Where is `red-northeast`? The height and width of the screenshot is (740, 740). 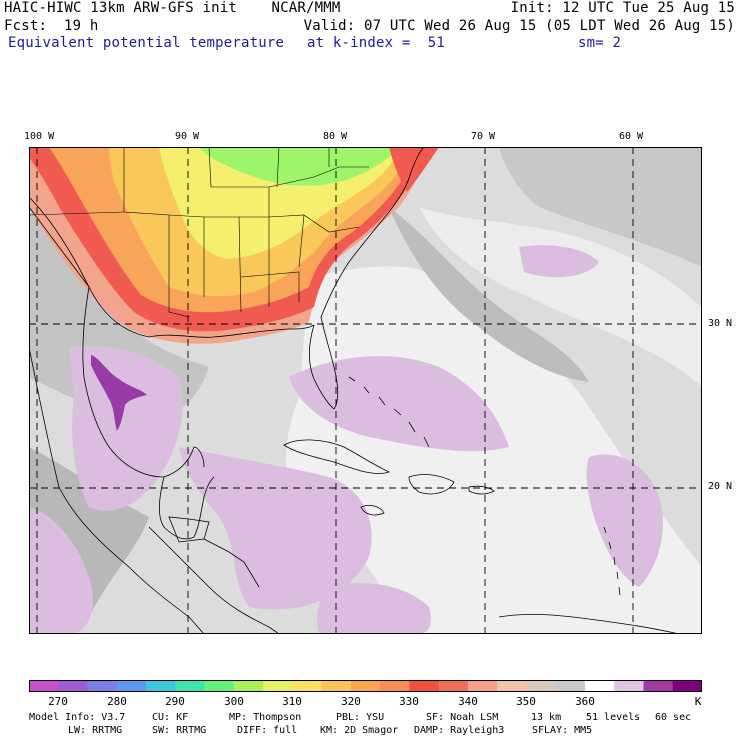 red-northeast is located at coordinates (414, 169).